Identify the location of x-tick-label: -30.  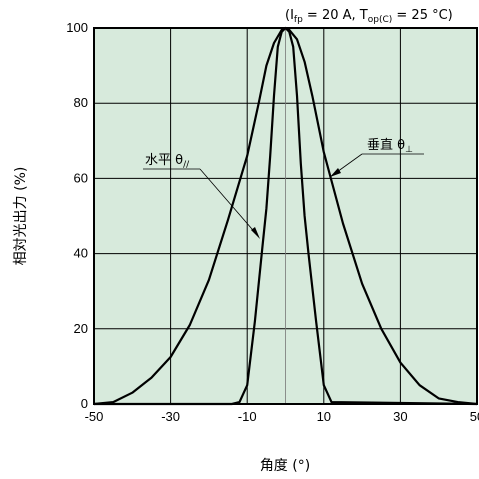
(170, 416).